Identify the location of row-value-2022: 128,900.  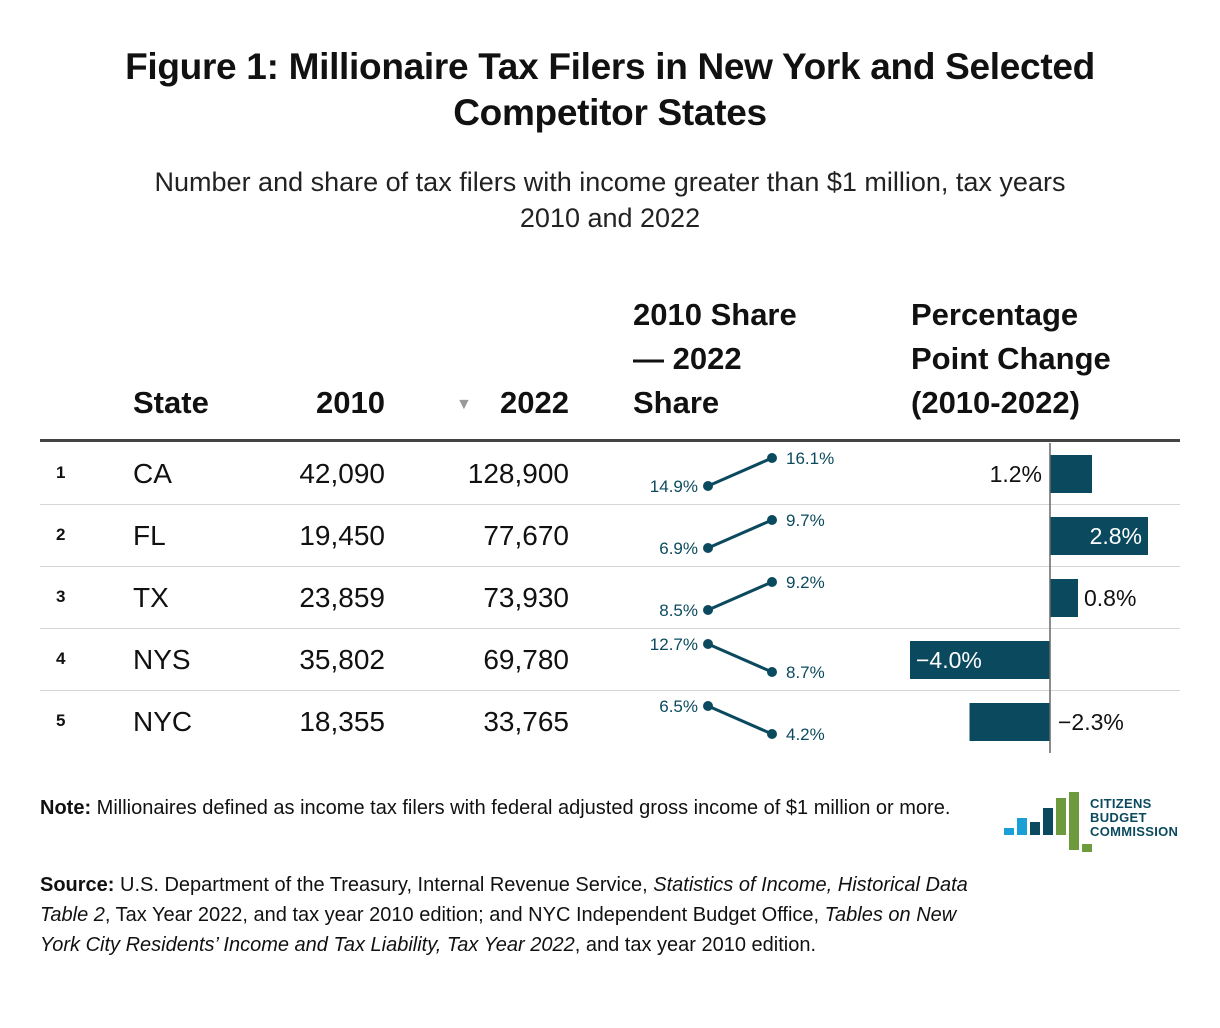
(518, 473).